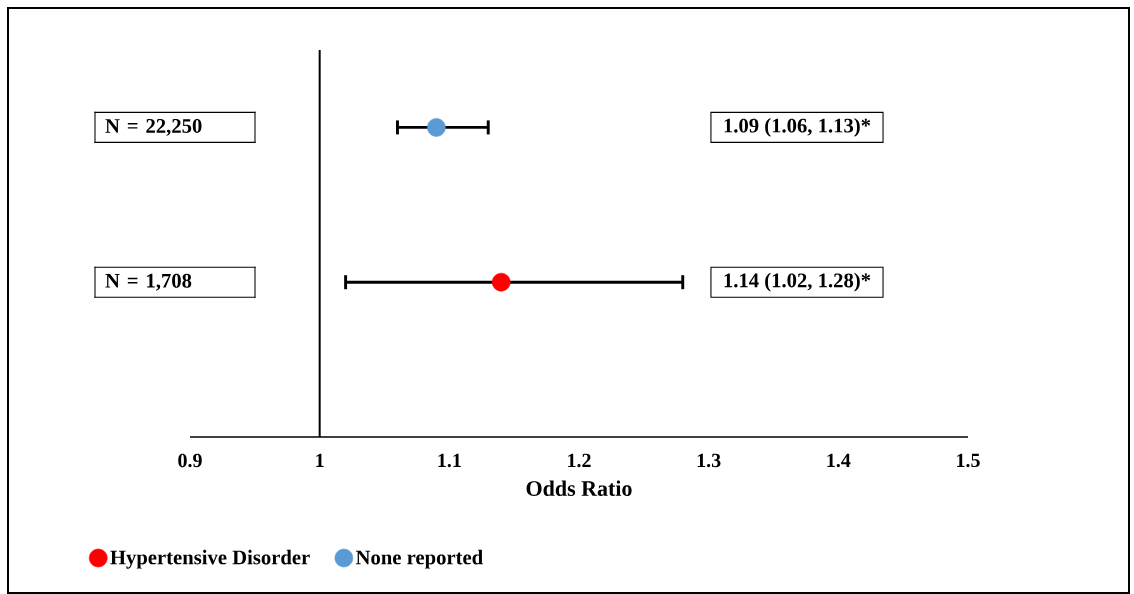 This screenshot has width=1134, height=594. I want to click on legend-label: Hypertensive Disorder, so click(210, 559).